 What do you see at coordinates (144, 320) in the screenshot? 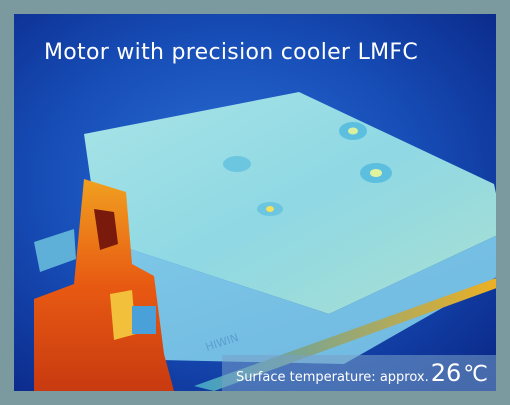
I see `flange-gap` at bounding box center [144, 320].